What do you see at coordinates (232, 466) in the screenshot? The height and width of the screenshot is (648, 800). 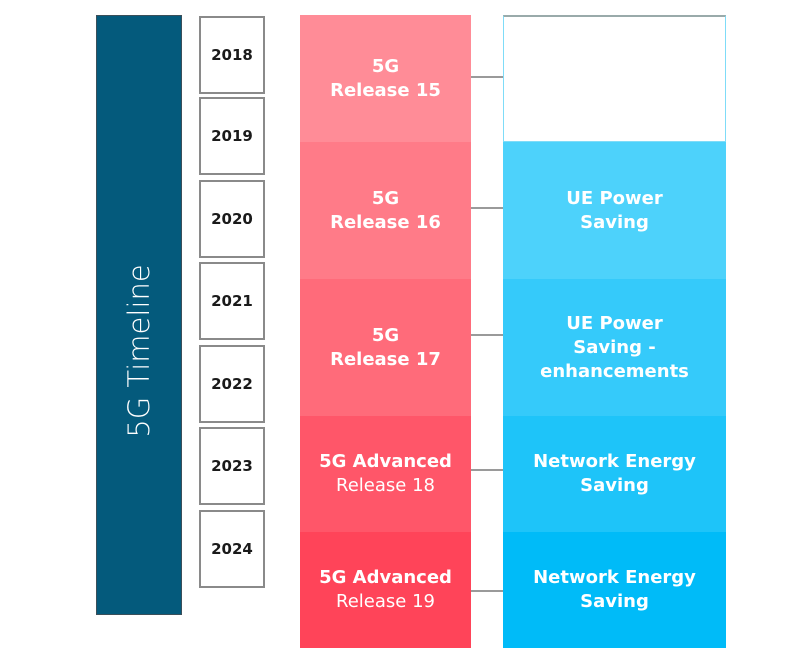 I see `year-box: 2023` at bounding box center [232, 466].